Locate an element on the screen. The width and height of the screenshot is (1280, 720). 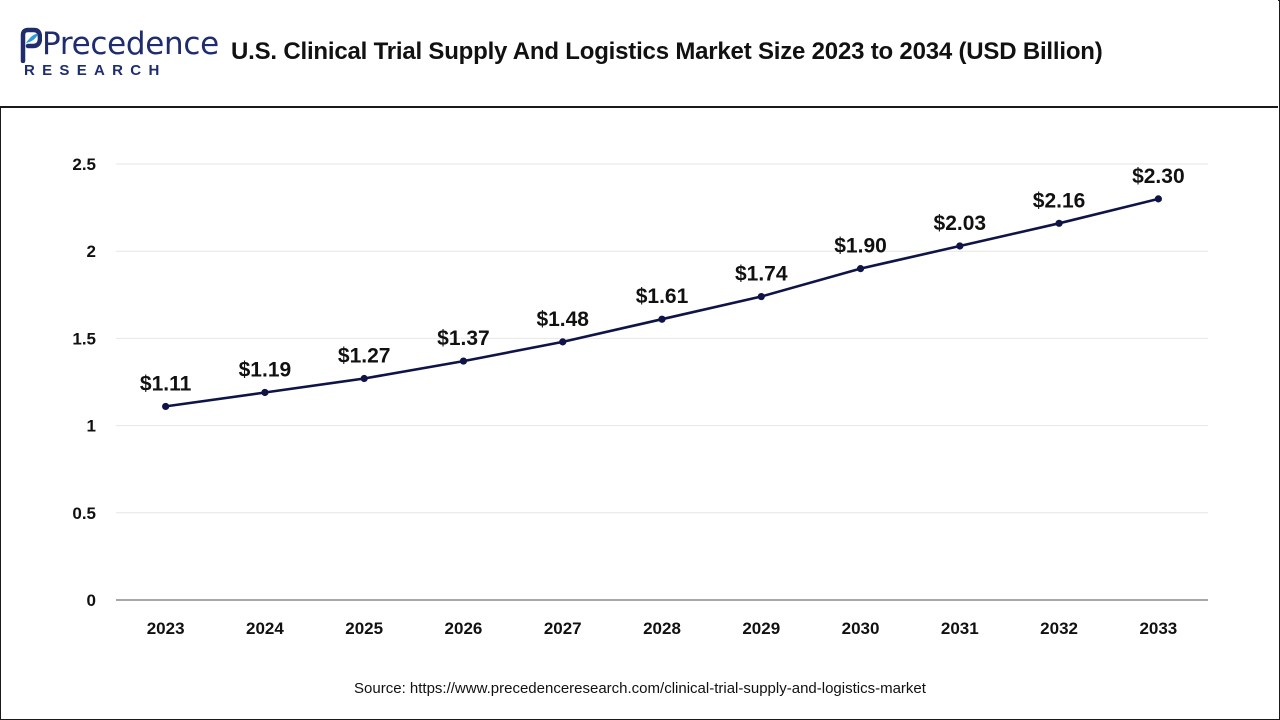
logo-subtitle: RESEARCH is located at coordinates (95, 70).